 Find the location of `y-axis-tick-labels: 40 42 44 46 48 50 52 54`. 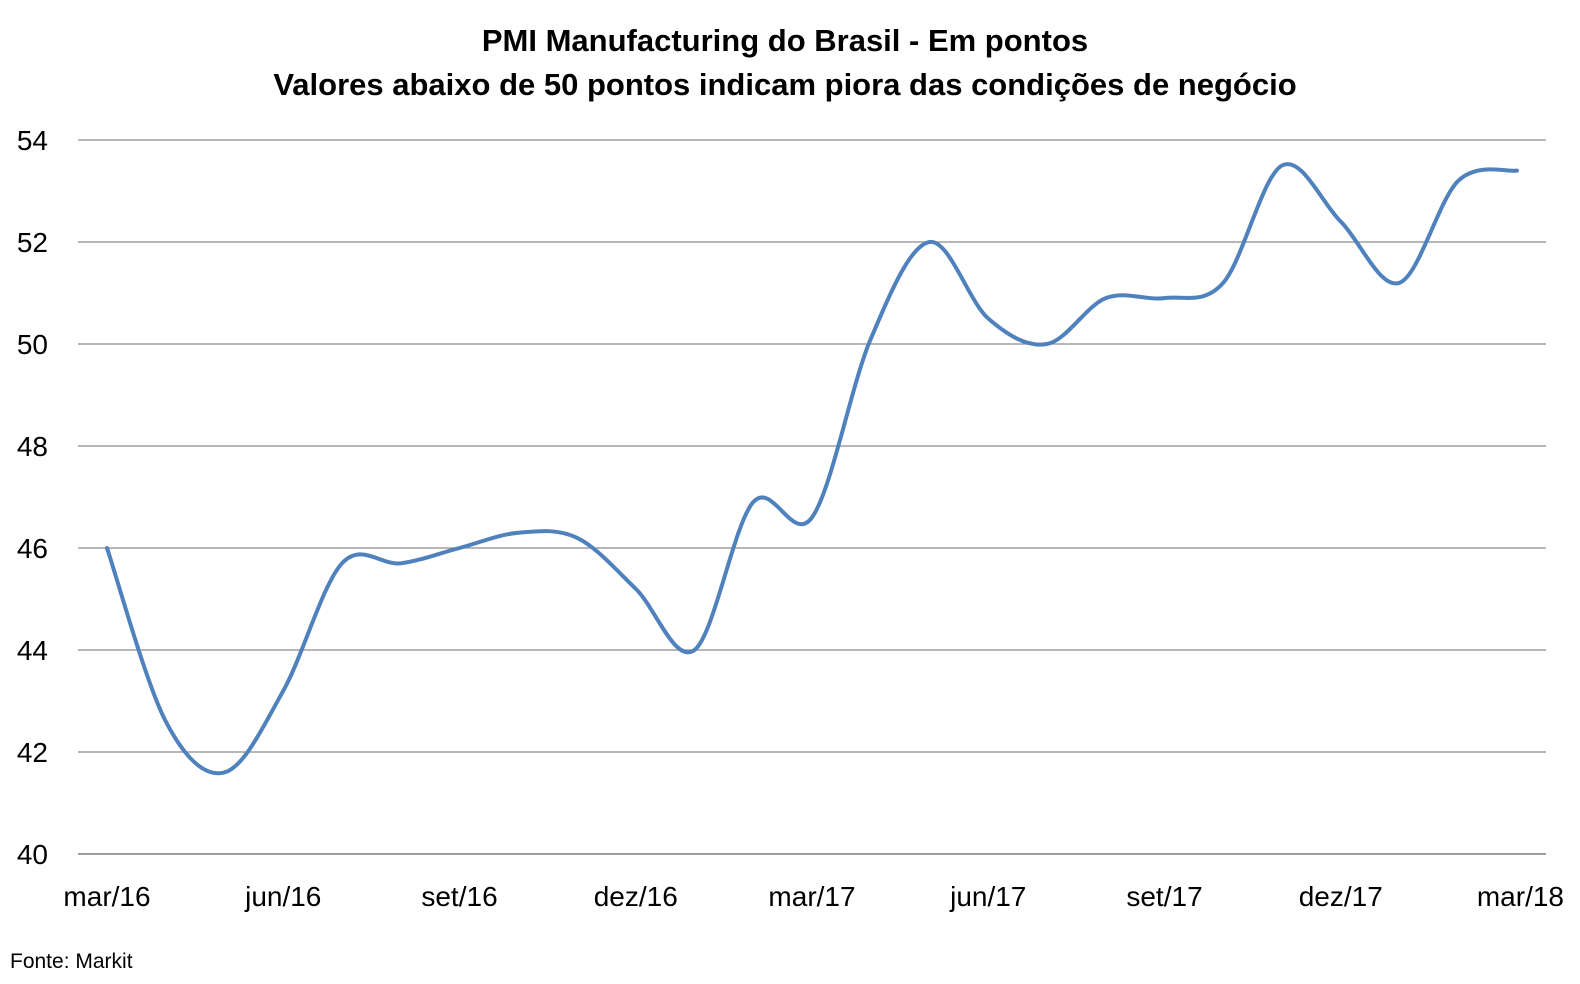

y-axis-tick-labels: 40 42 44 46 48 50 52 54 is located at coordinates (32, 497).